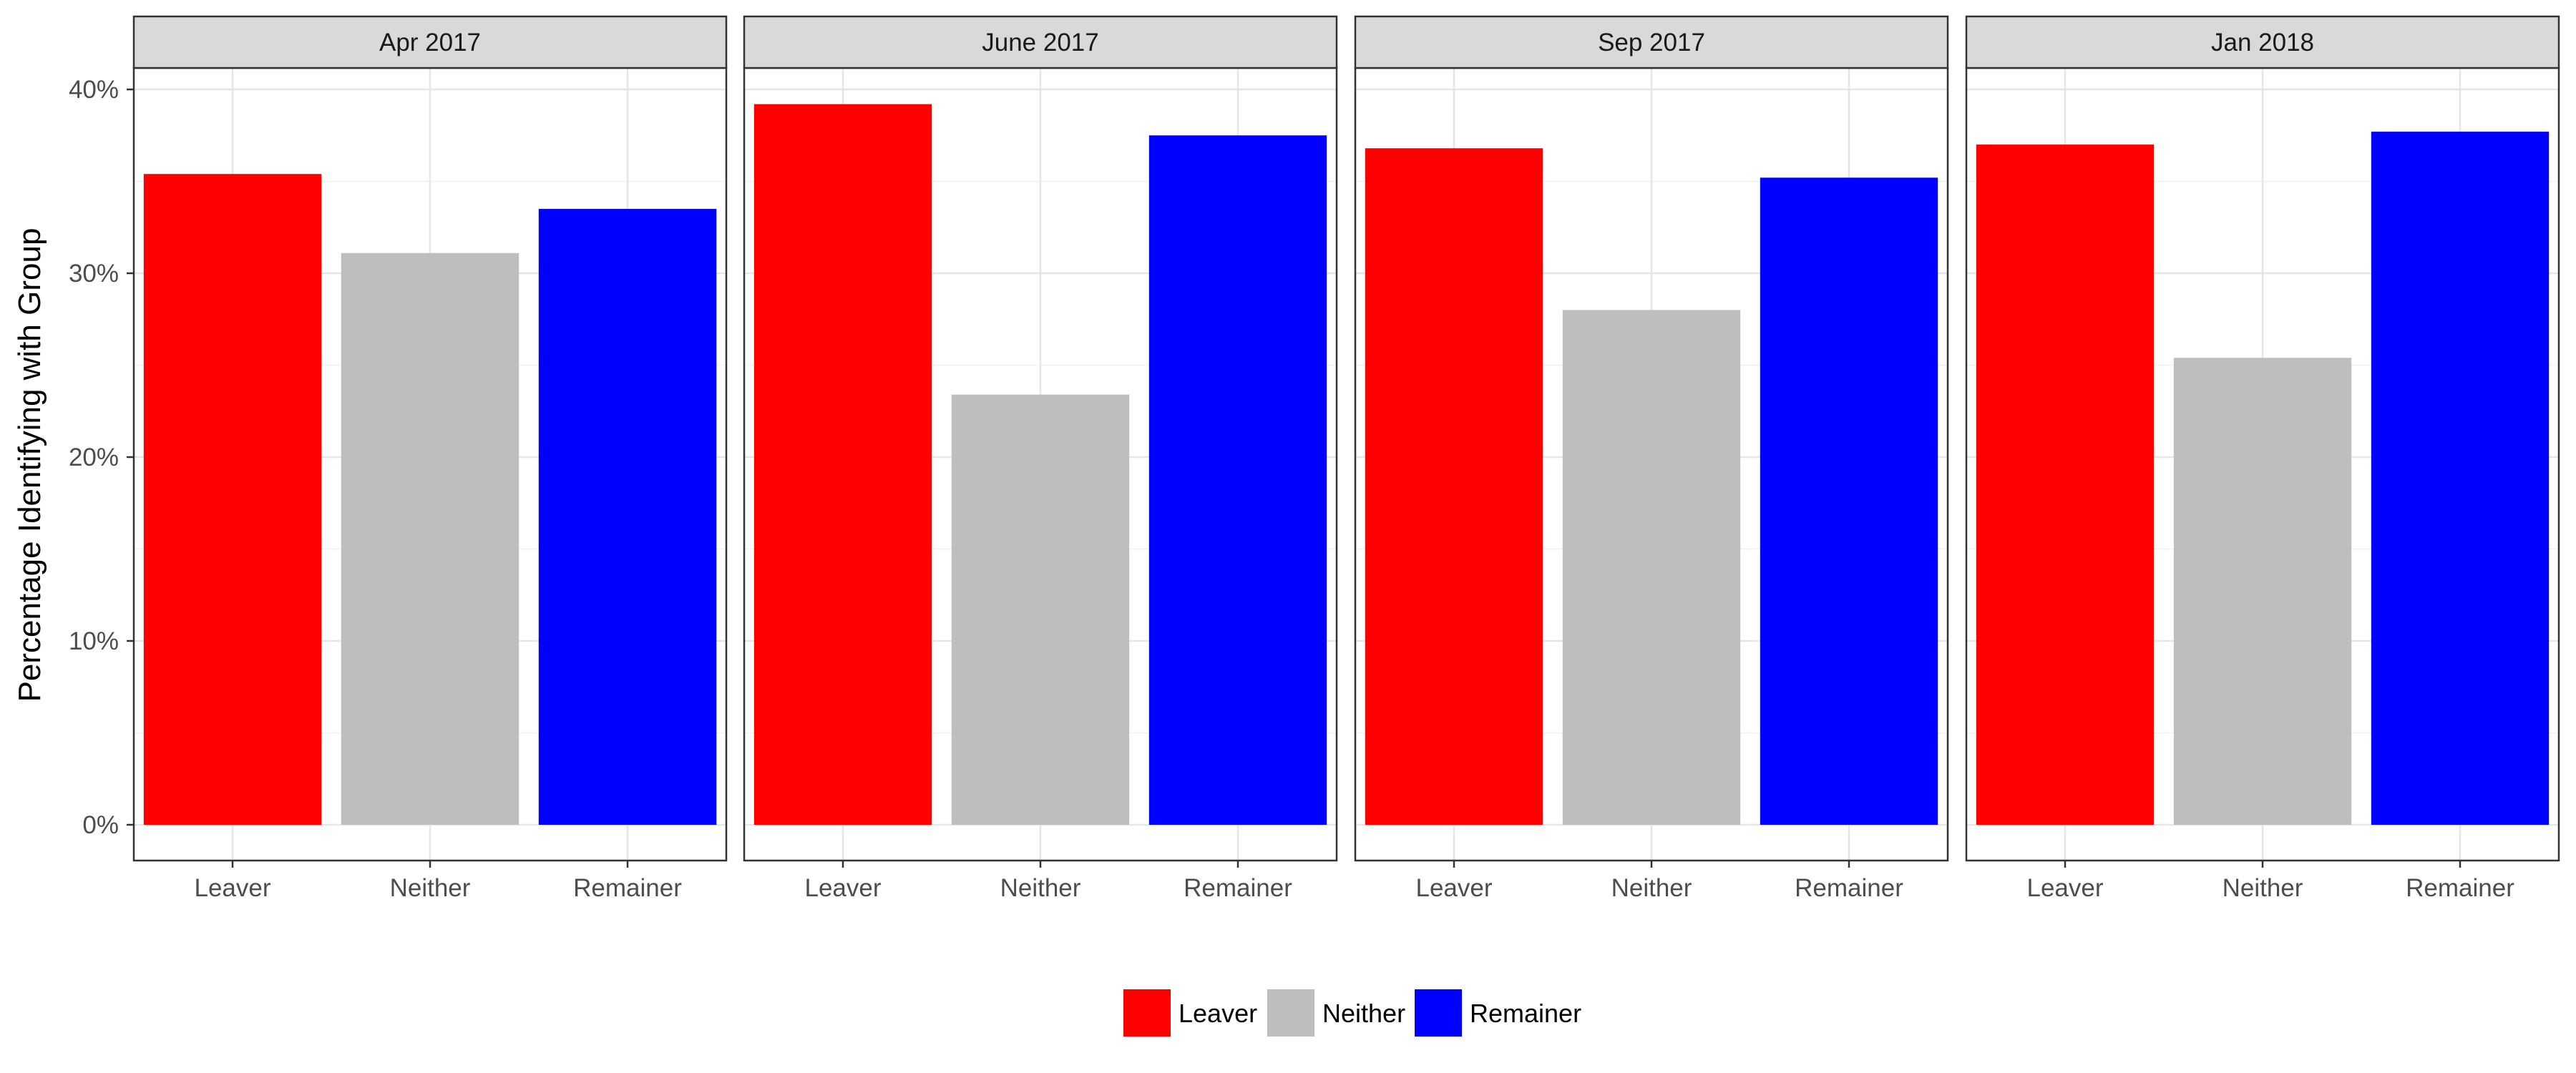  What do you see at coordinates (29, 465) in the screenshot?
I see `y-axis-title: Percentage Identifying with Group` at bounding box center [29, 465].